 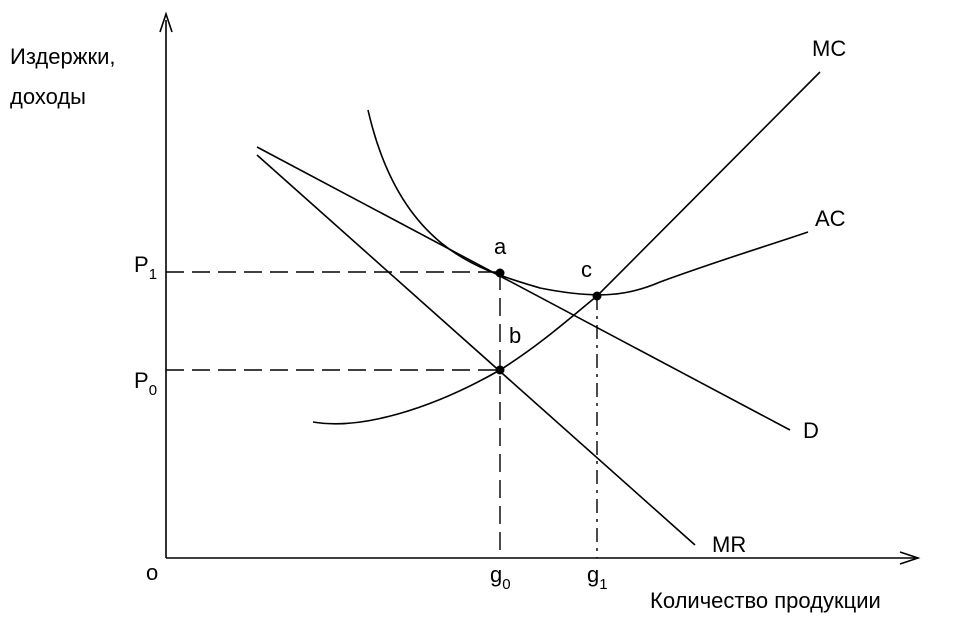 I want to click on mr-label: MR, so click(x=729, y=544).